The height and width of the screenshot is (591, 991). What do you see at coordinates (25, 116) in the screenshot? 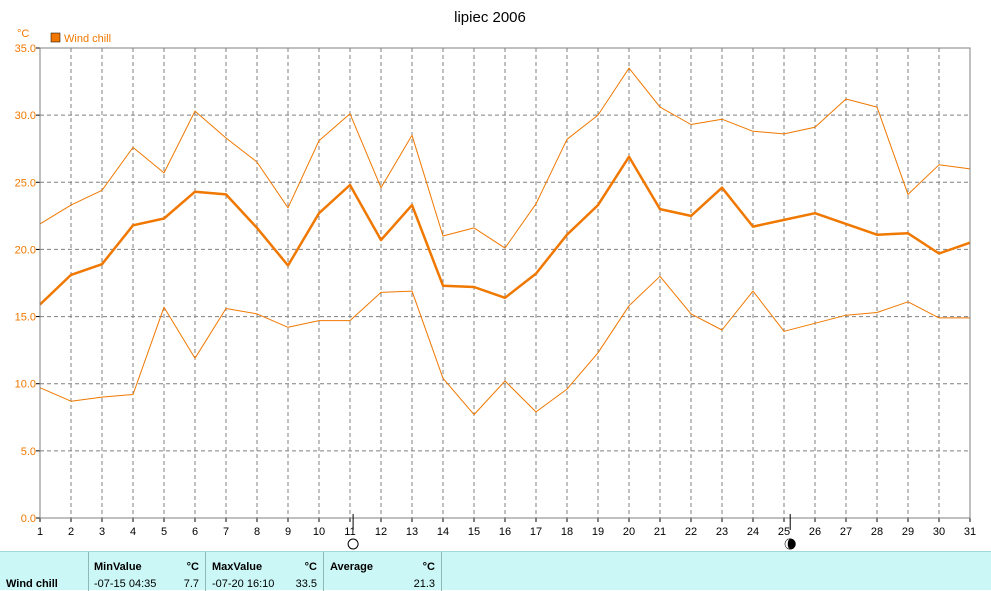
I see `y-tick-label: 30.0` at bounding box center [25, 116].